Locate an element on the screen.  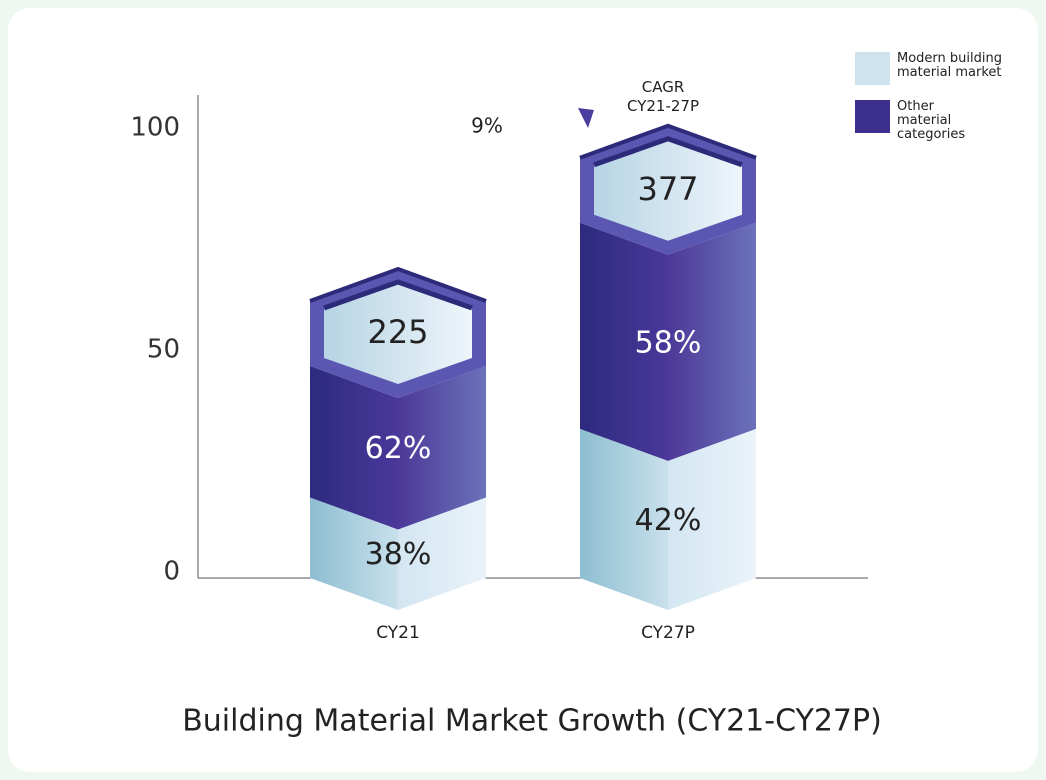
arrow is located at coordinates (586, 118).